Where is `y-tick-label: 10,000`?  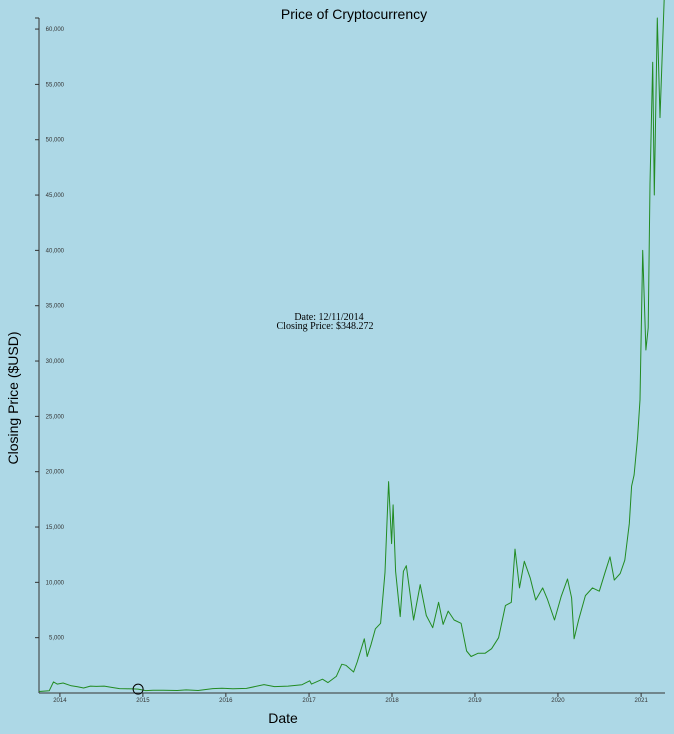
y-tick-label: 10,000 is located at coordinates (55, 583).